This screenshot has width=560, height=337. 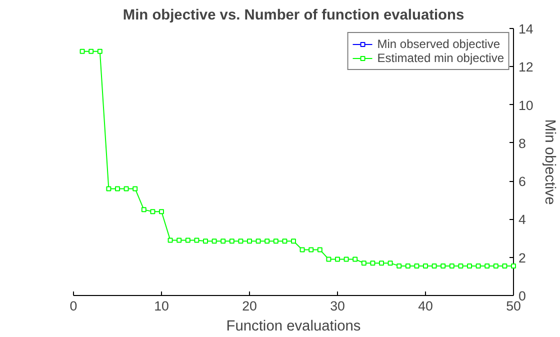 What do you see at coordinates (522, 296) in the screenshot?
I see `y-tick-label: 0` at bounding box center [522, 296].